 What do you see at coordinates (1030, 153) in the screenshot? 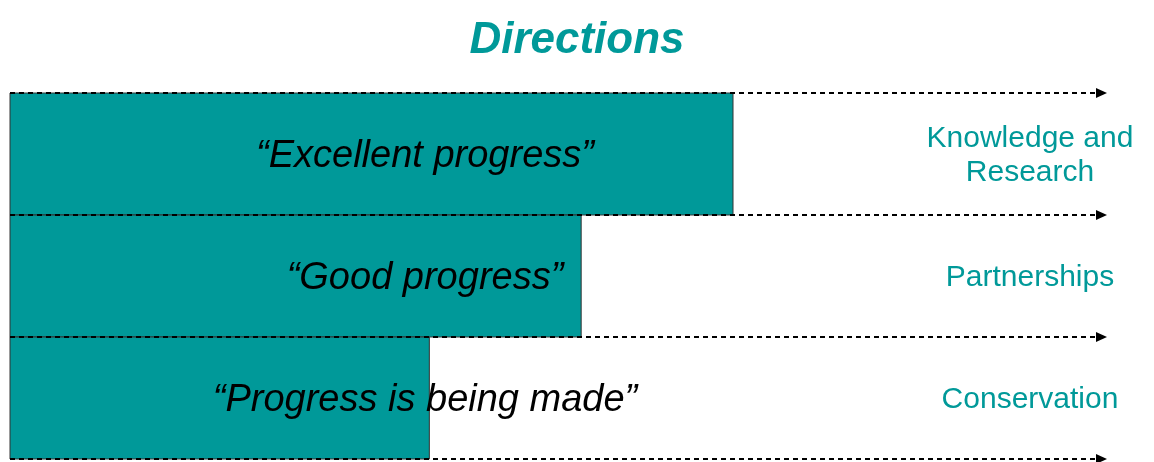
I see `y-tick-label: Knowledge and Research` at bounding box center [1030, 153].